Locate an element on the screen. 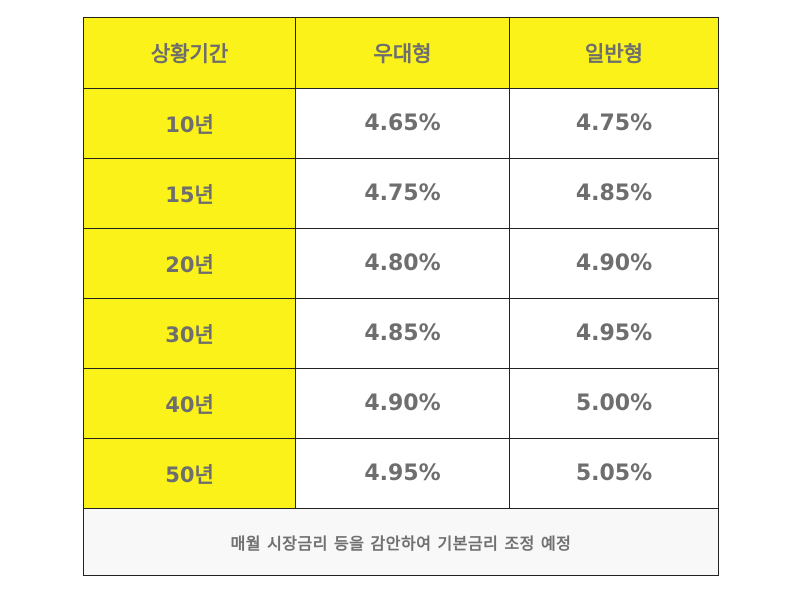 This screenshot has height=600, width=800. header-preferred: 우대형 is located at coordinates (402, 53).